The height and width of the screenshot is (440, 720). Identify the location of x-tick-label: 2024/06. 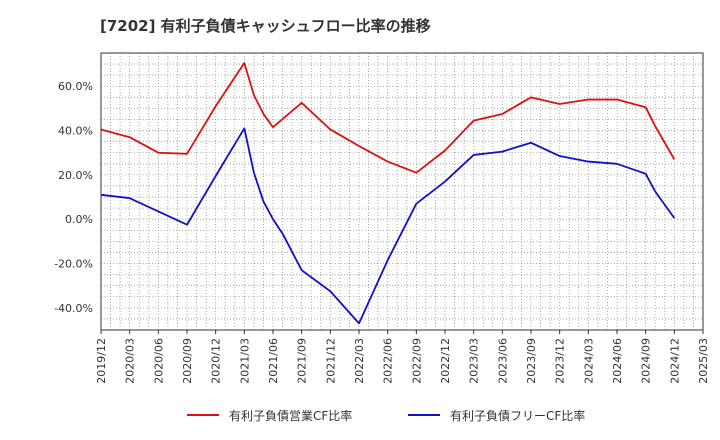
(617, 361).